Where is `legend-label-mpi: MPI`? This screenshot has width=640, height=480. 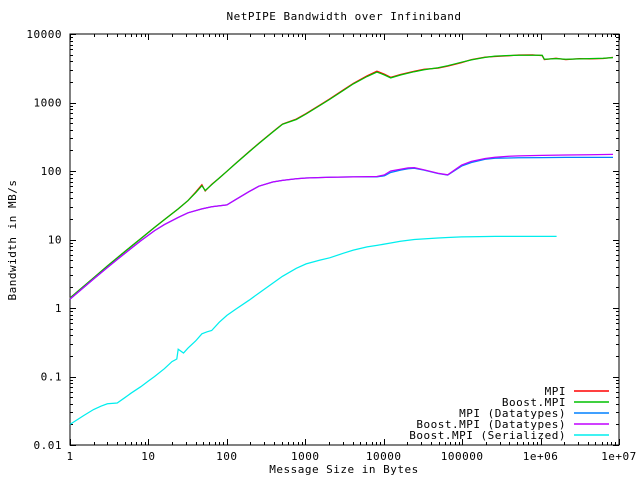 legend-label-mpi: MPI is located at coordinates (555, 391).